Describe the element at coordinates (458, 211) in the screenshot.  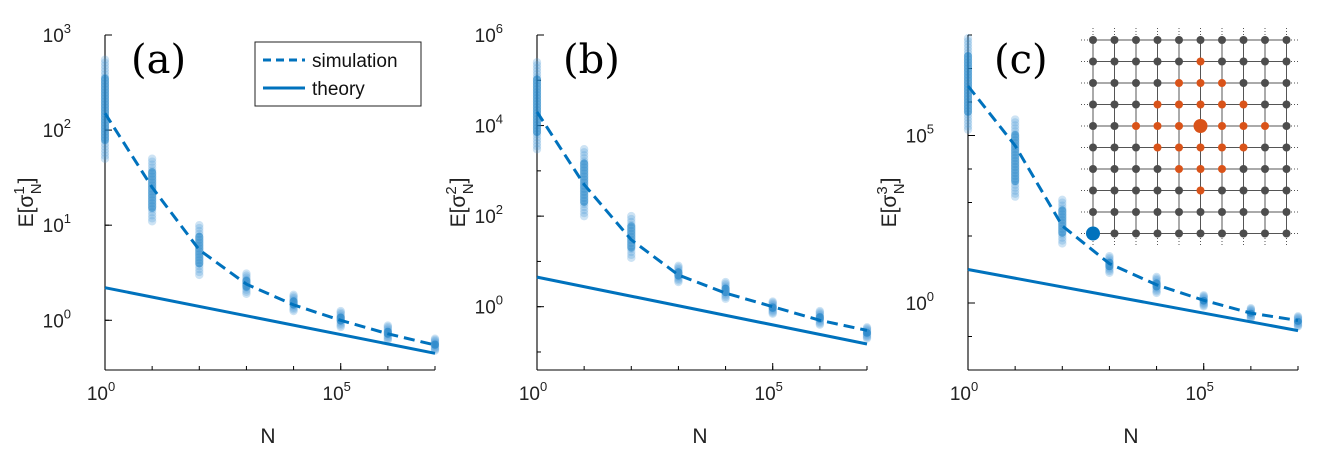
I see `y-label-base: E[σ` at that location.